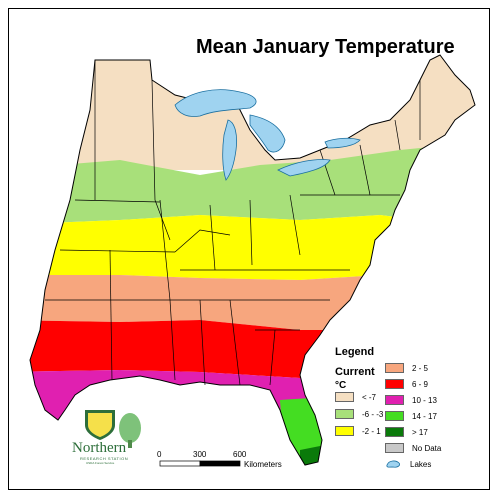 The width and height of the screenshot is (500, 500). I want to click on legend-item: 10 - 13, so click(411, 400).